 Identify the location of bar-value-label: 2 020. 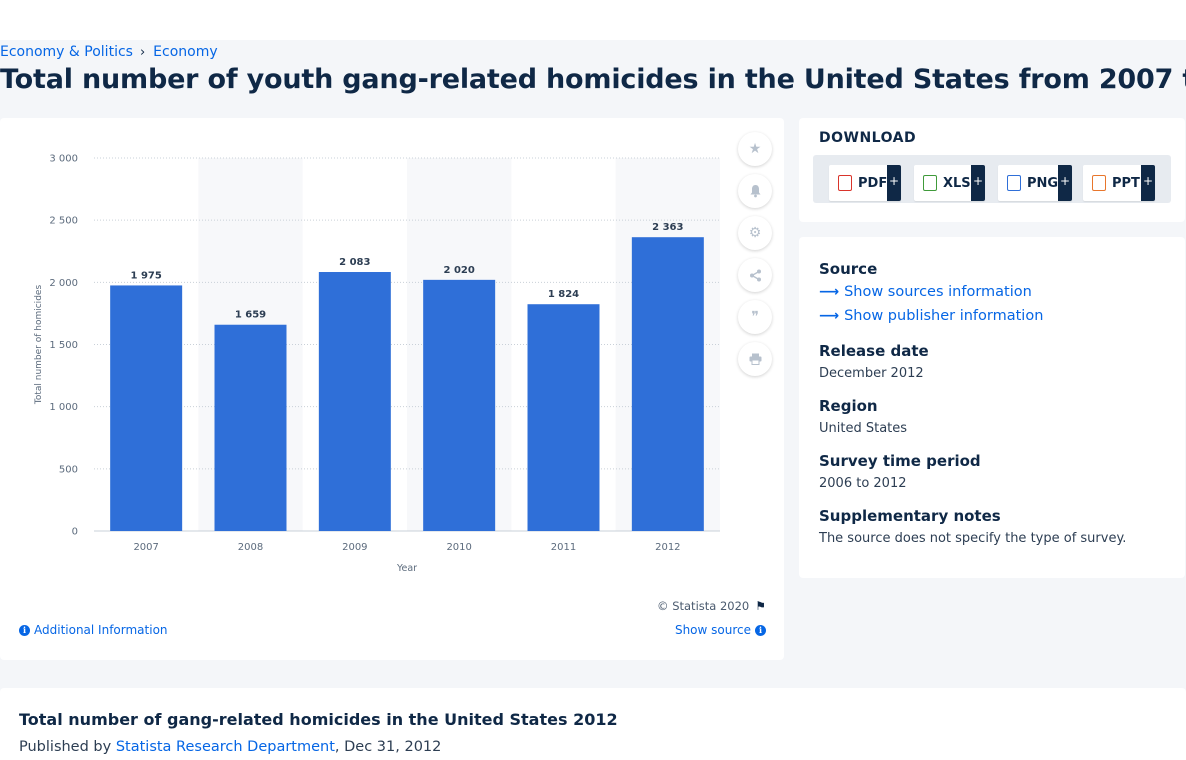
(459, 270).